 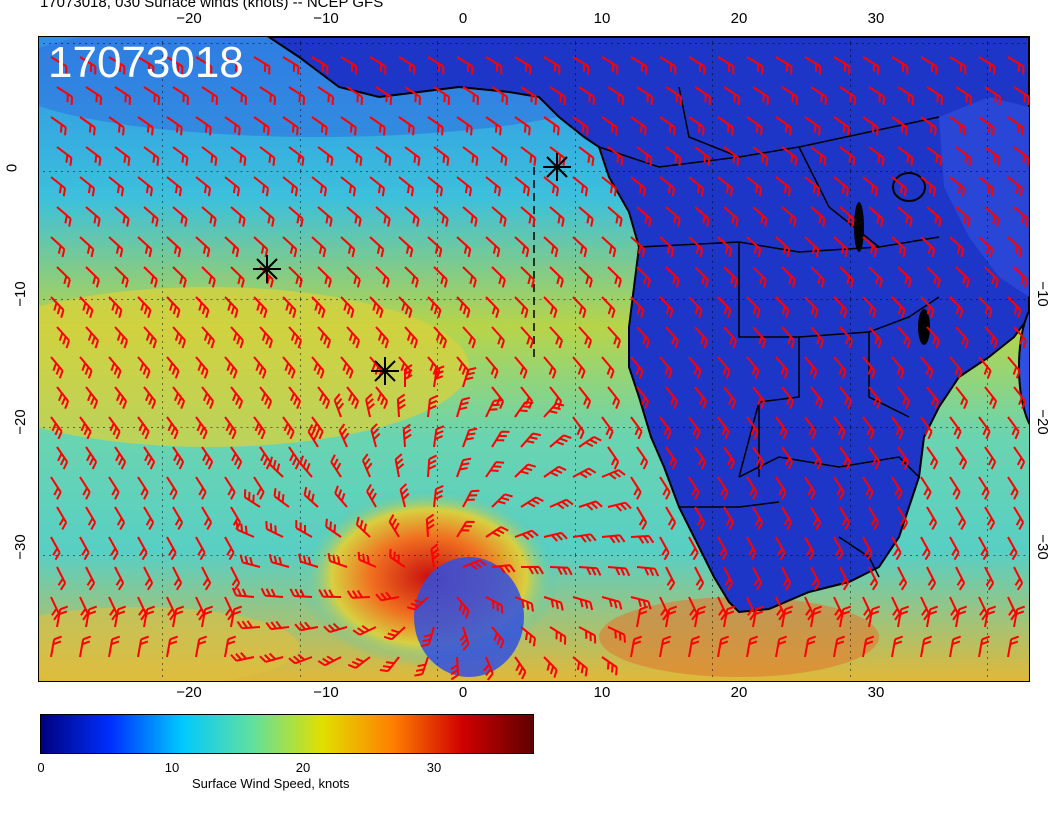 What do you see at coordinates (146, 62) in the screenshot?
I see `timestamp-label: 17073018` at bounding box center [146, 62].